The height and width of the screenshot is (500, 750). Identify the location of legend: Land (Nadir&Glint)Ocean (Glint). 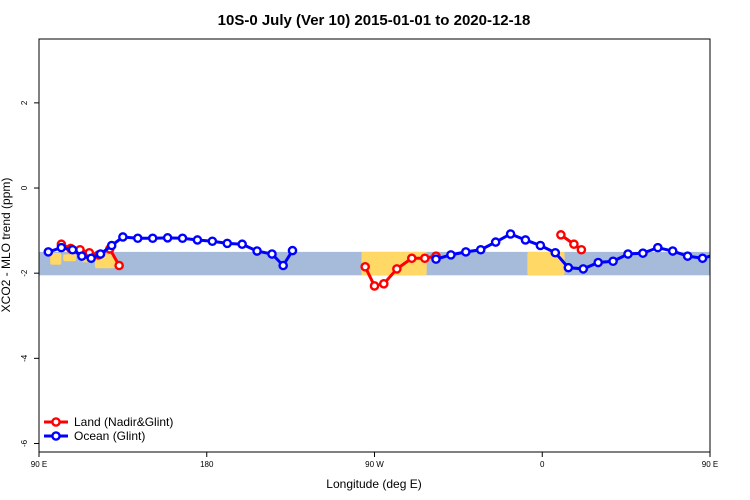
(108, 429).